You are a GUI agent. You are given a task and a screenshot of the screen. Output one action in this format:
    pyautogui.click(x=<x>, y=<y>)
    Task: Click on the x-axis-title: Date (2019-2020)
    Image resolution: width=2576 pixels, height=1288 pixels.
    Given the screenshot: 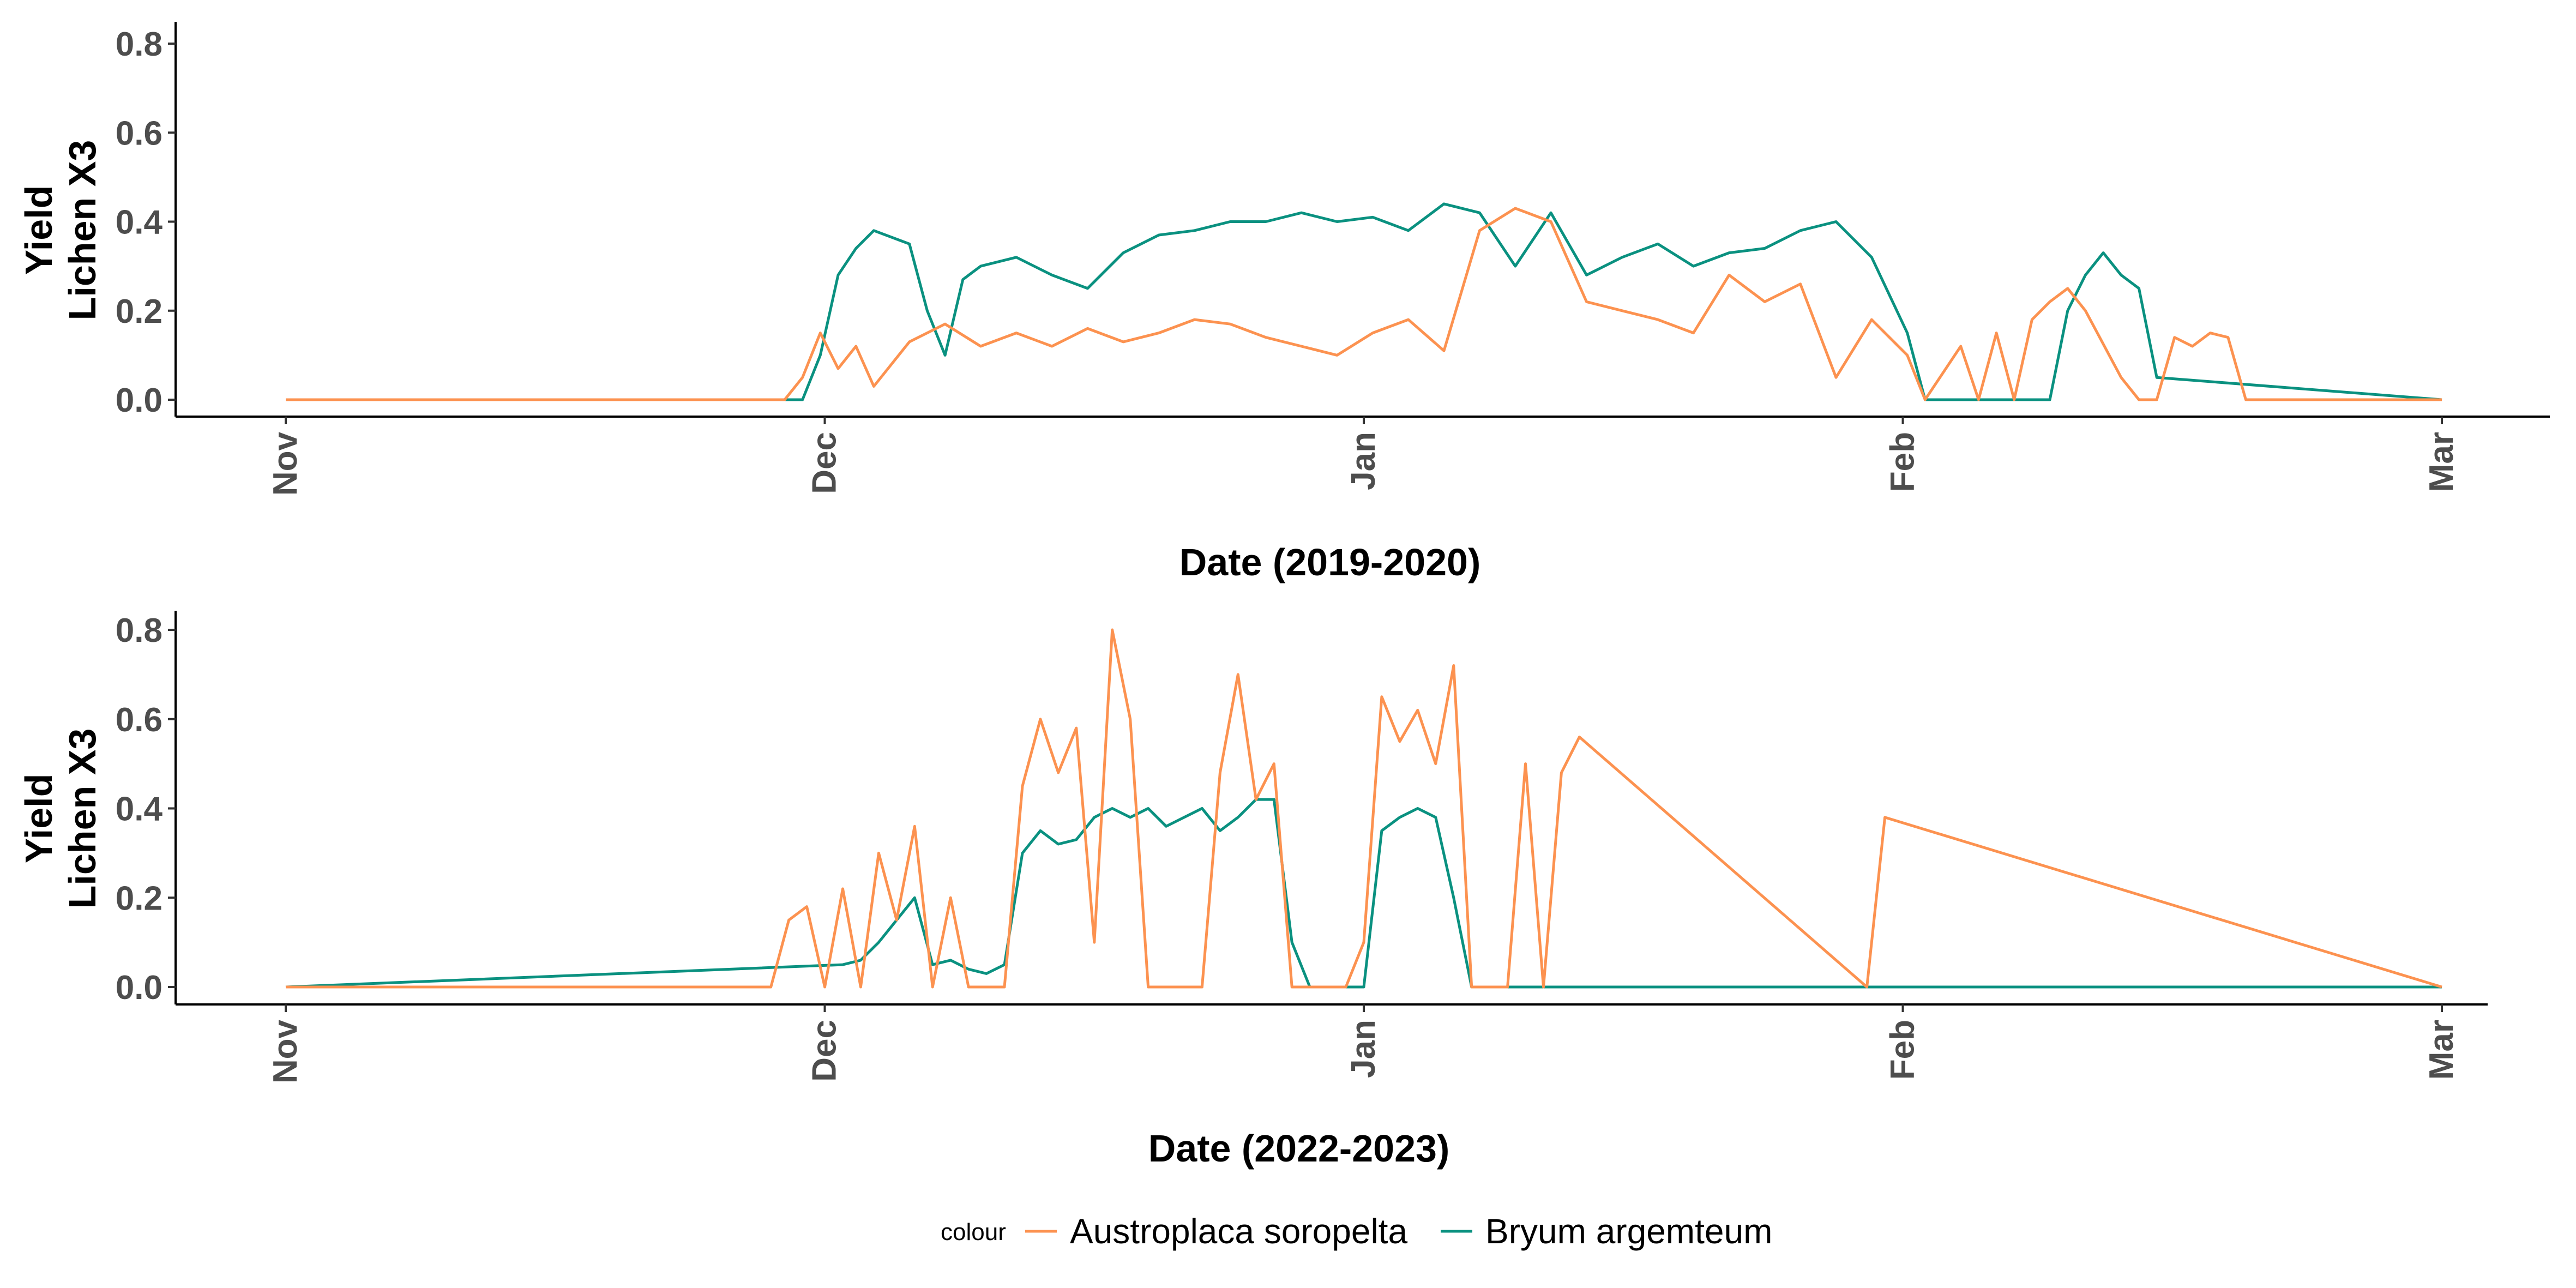 What is the action you would take?
    pyautogui.click(x=1330, y=562)
    